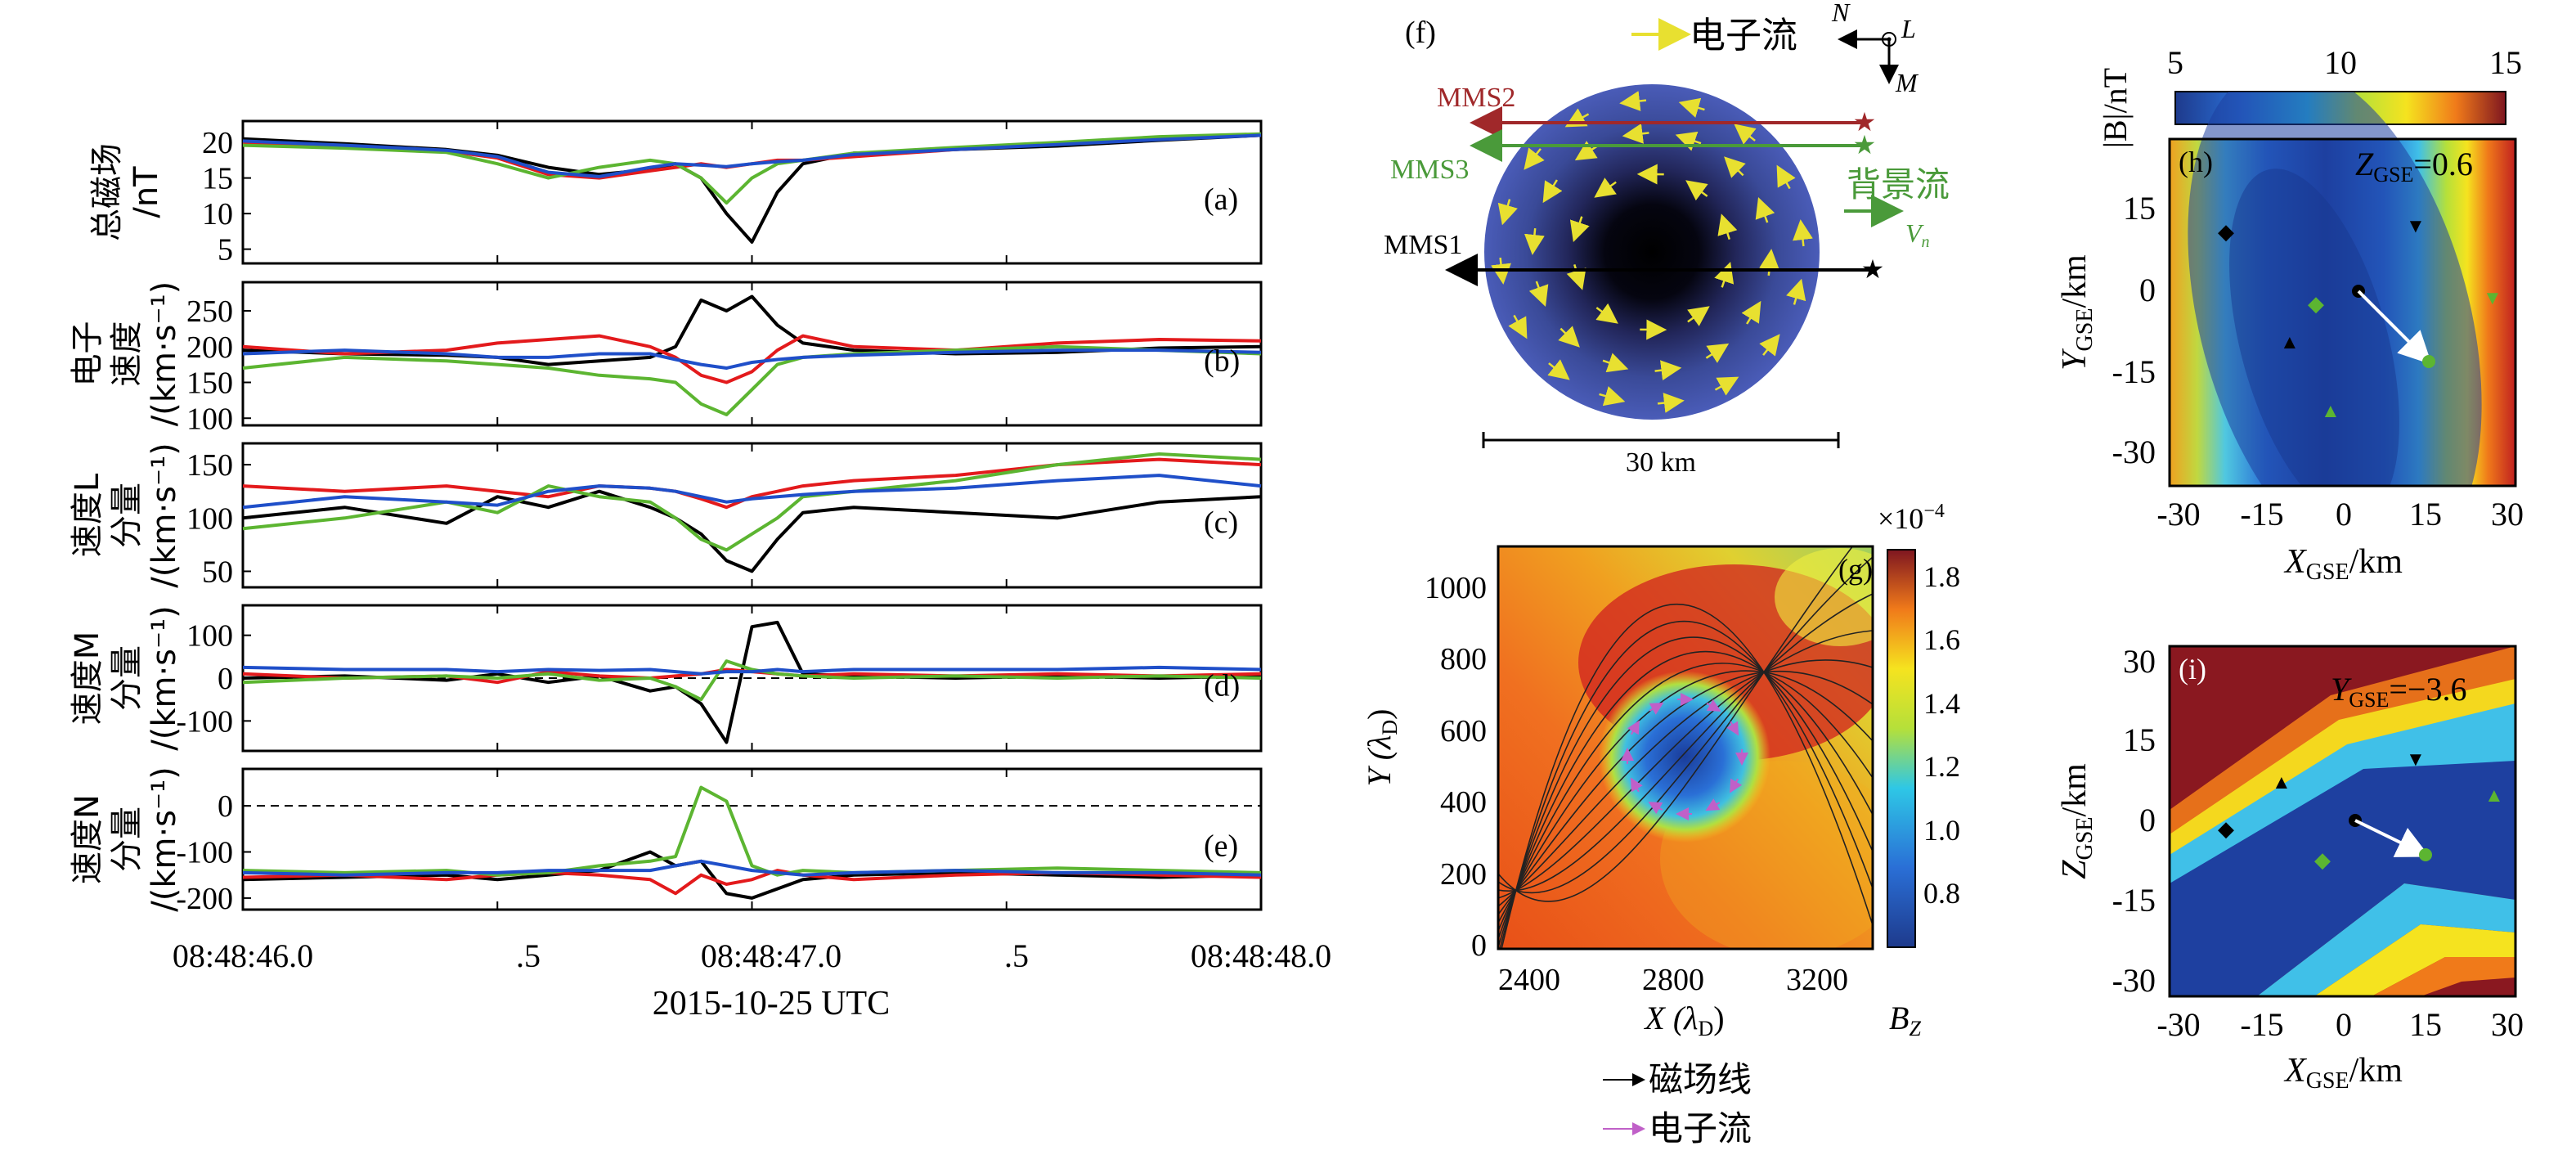 Image resolution: width=2576 pixels, height=1155 pixels. Describe the element at coordinates (2399, 691) in the screenshot. I see `i-annotation: YGSE=−3.6` at that location.